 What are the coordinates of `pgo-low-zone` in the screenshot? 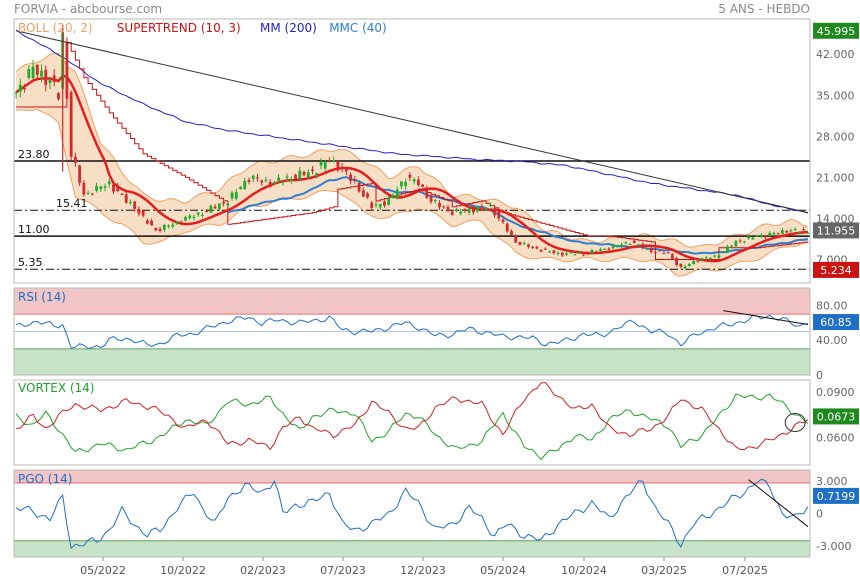 It's located at (412, 548).